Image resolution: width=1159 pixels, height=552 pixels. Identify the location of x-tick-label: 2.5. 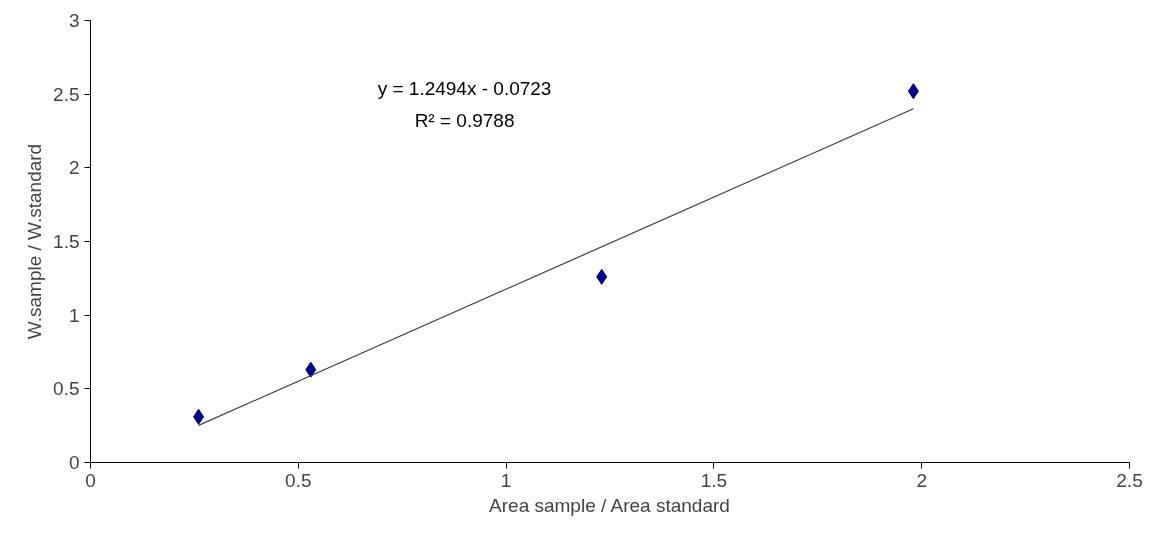
(1129, 480).